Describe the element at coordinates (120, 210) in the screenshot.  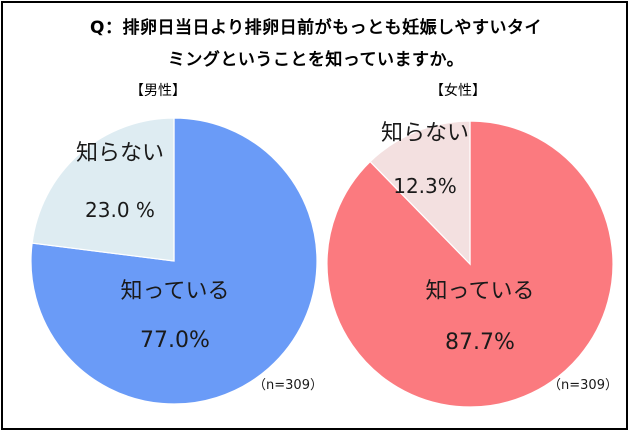
I see `male-slice-value: 23.0 %` at that location.